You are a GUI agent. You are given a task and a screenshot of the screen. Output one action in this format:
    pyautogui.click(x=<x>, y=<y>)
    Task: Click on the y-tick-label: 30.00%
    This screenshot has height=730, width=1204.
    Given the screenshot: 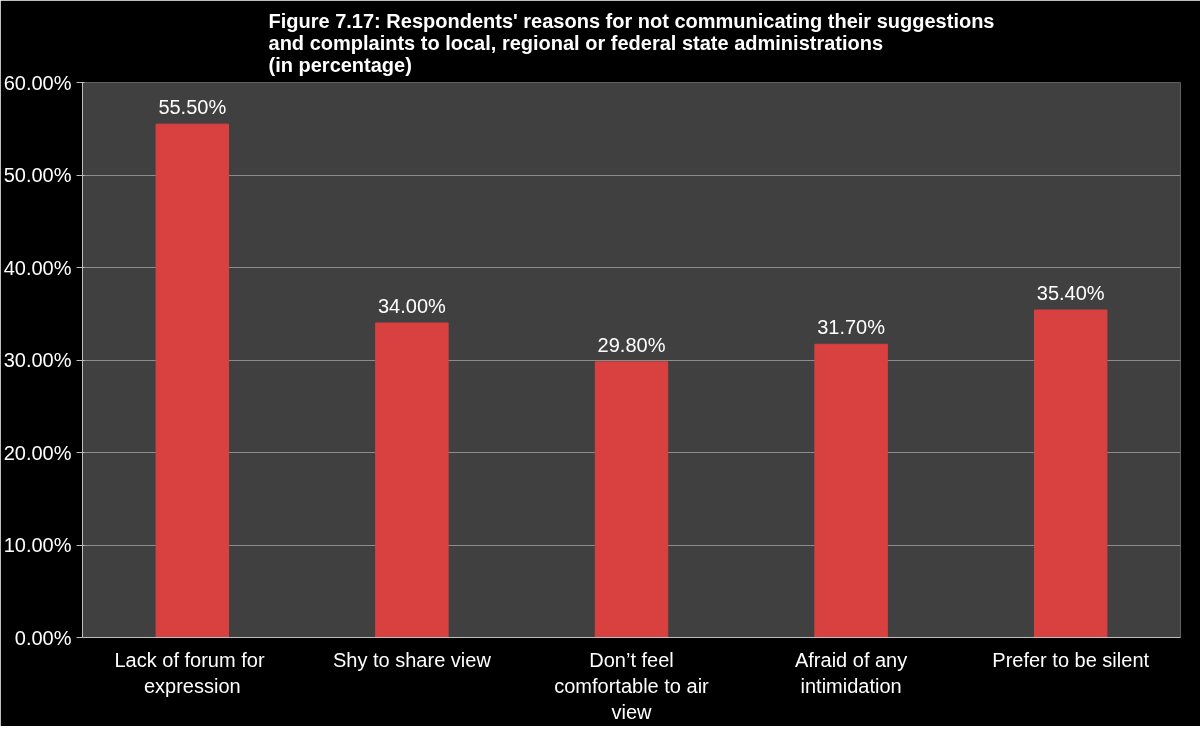 What is the action you would take?
    pyautogui.click(x=37, y=360)
    